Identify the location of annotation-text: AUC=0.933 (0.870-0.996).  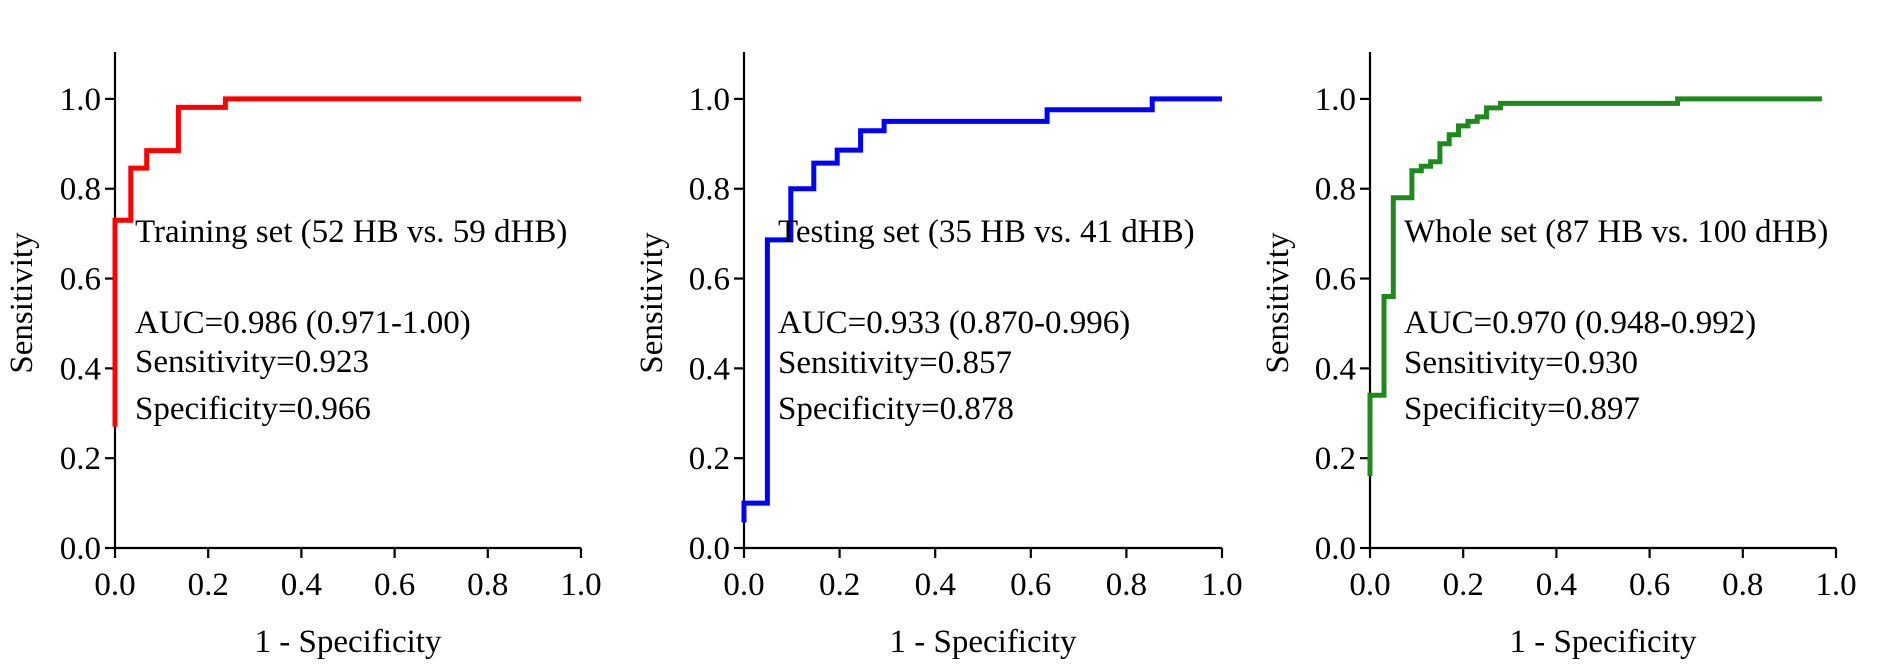
(954, 323).